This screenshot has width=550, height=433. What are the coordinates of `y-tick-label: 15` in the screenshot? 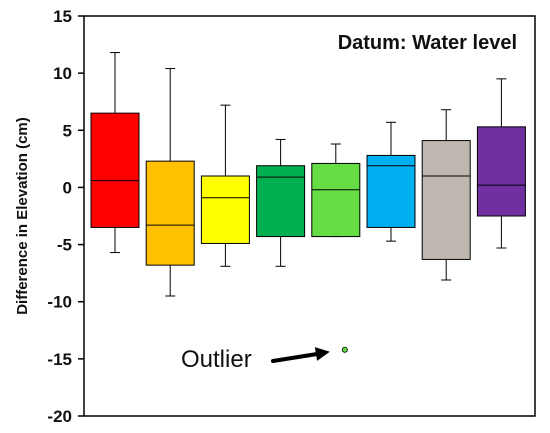 It's located at (62, 16).